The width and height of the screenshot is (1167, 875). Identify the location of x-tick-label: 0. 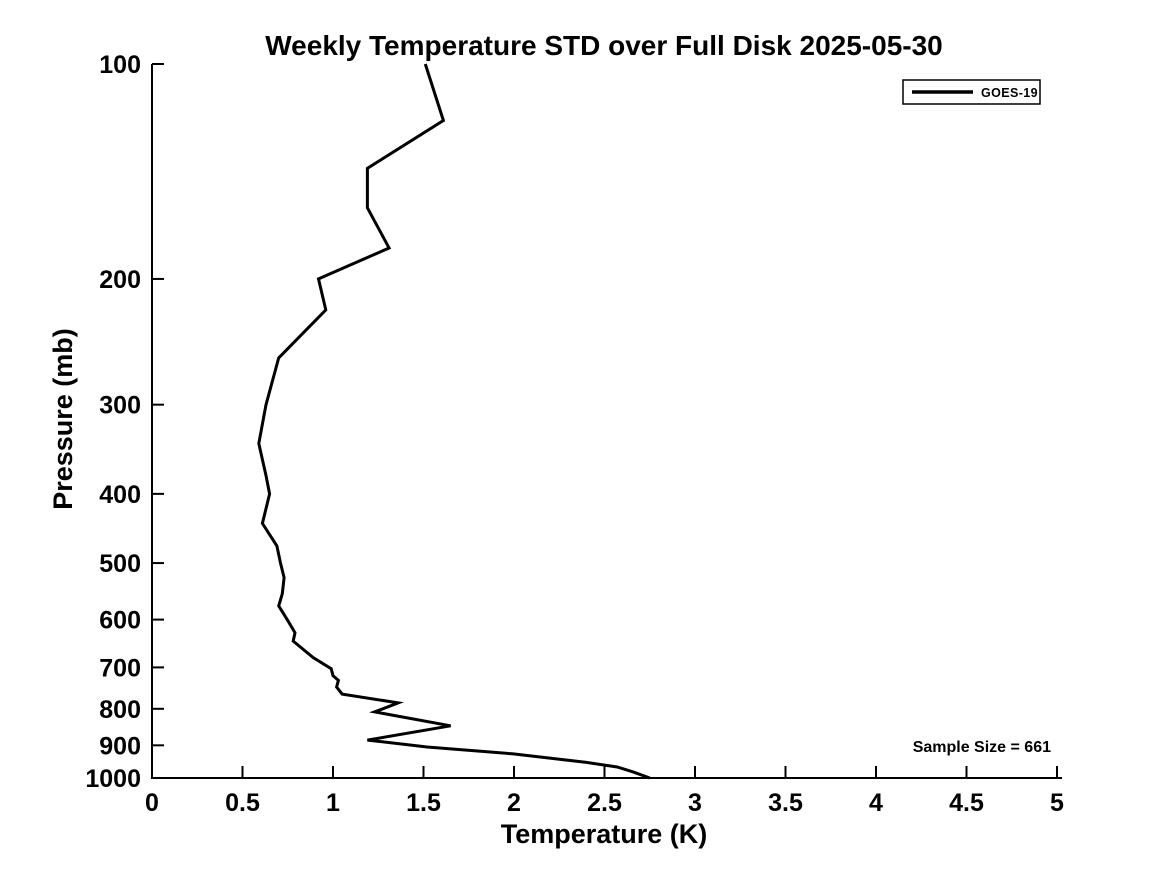
(152, 803).